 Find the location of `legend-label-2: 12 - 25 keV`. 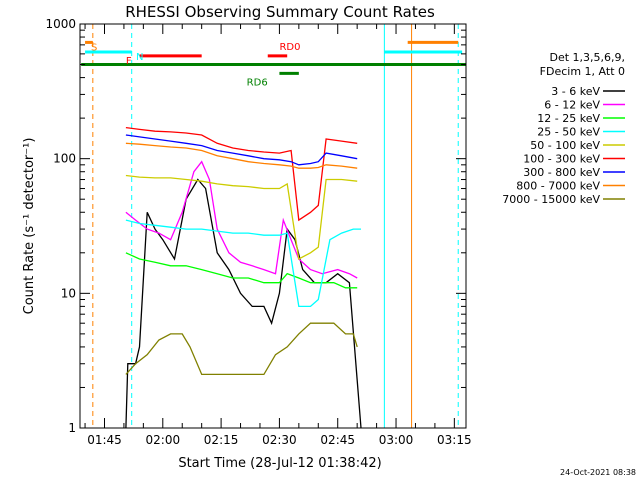

legend-label-2: 12 - 25 keV is located at coordinates (568, 118).